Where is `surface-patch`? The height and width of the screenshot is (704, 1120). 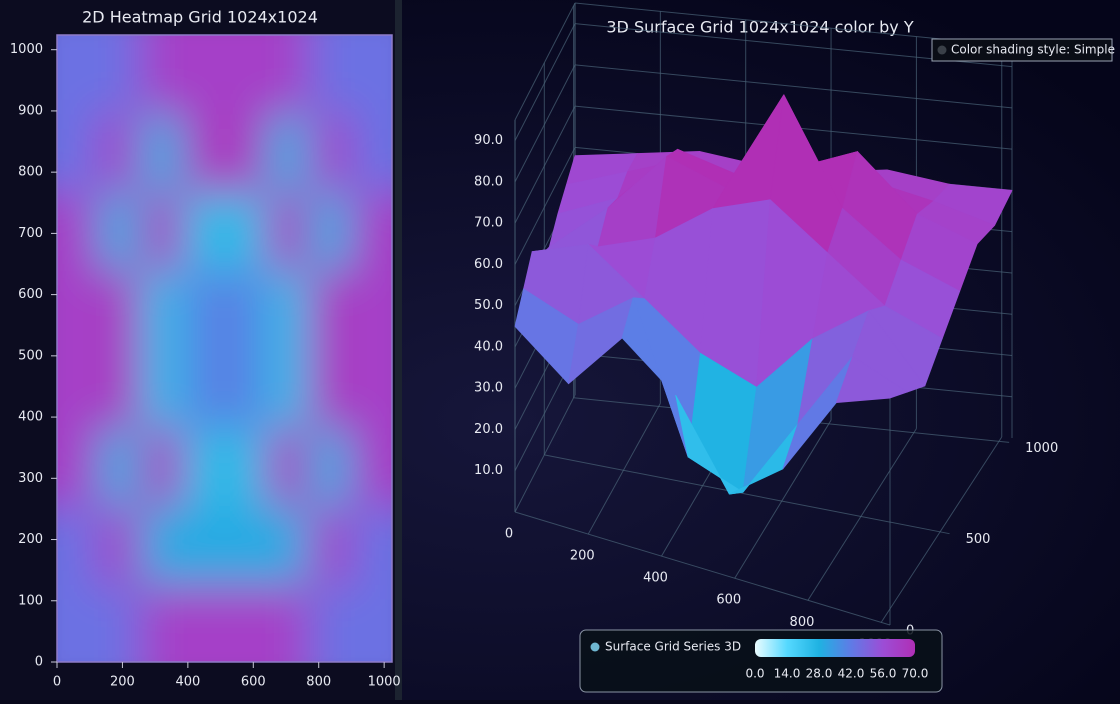
surface-patch is located at coordinates (872, 379).